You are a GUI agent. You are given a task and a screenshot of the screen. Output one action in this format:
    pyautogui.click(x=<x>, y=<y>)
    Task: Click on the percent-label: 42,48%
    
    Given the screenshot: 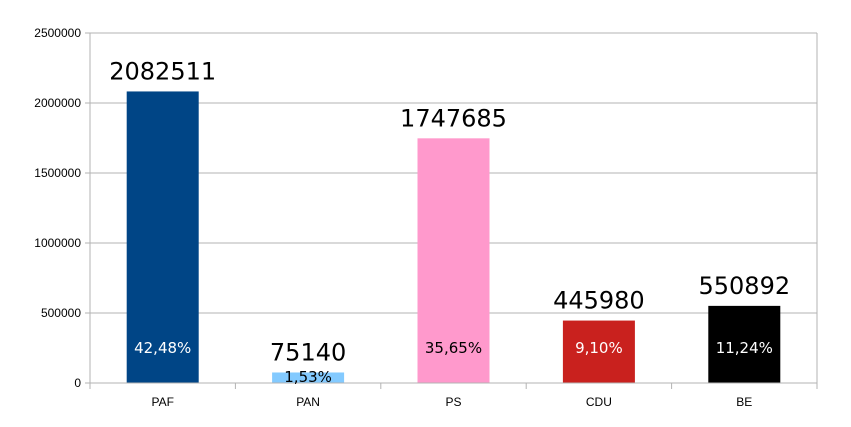 What is the action you would take?
    pyautogui.click(x=162, y=348)
    